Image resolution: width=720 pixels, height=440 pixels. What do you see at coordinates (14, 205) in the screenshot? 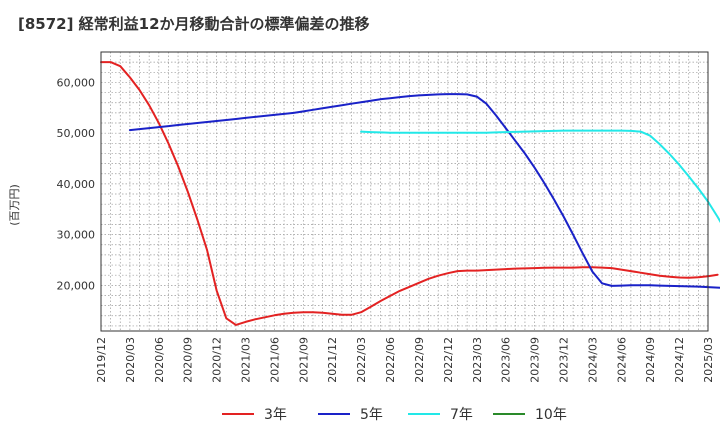
I see `y-axis-label: (百万円)` at bounding box center [14, 205].